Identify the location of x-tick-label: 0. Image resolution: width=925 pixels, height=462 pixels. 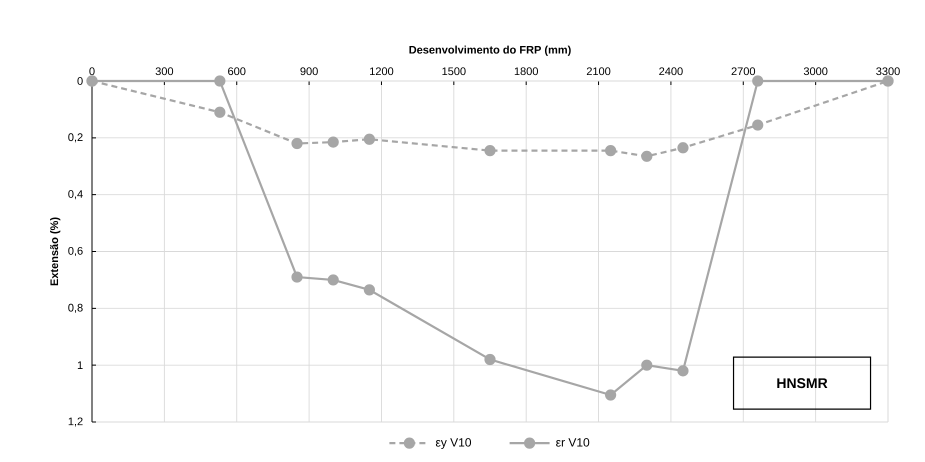
(92, 71).